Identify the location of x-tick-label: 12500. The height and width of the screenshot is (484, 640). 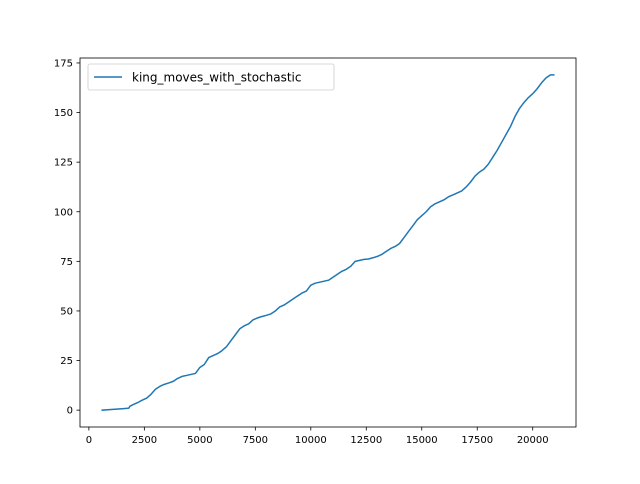
(366, 440).